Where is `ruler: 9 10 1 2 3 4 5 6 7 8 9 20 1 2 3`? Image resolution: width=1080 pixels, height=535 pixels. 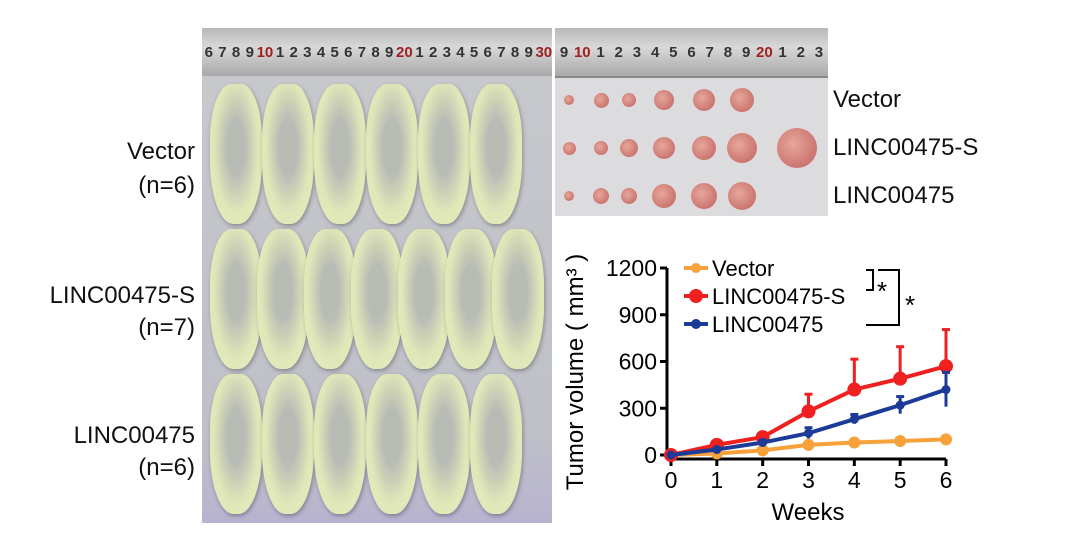 ruler: 9 10 1 2 3 4 5 6 7 8 9 20 1 2 3 is located at coordinates (691, 53).